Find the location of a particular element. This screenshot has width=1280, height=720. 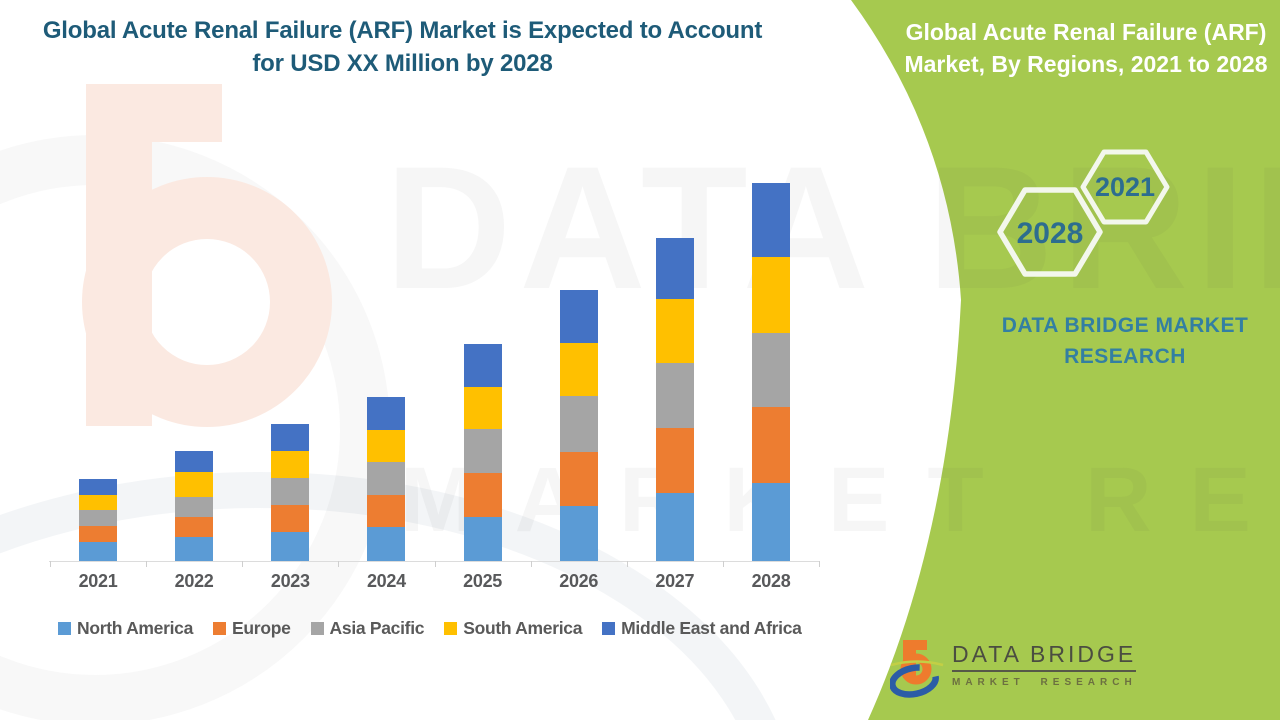

x-axis-label: 2025 is located at coordinates (483, 581).